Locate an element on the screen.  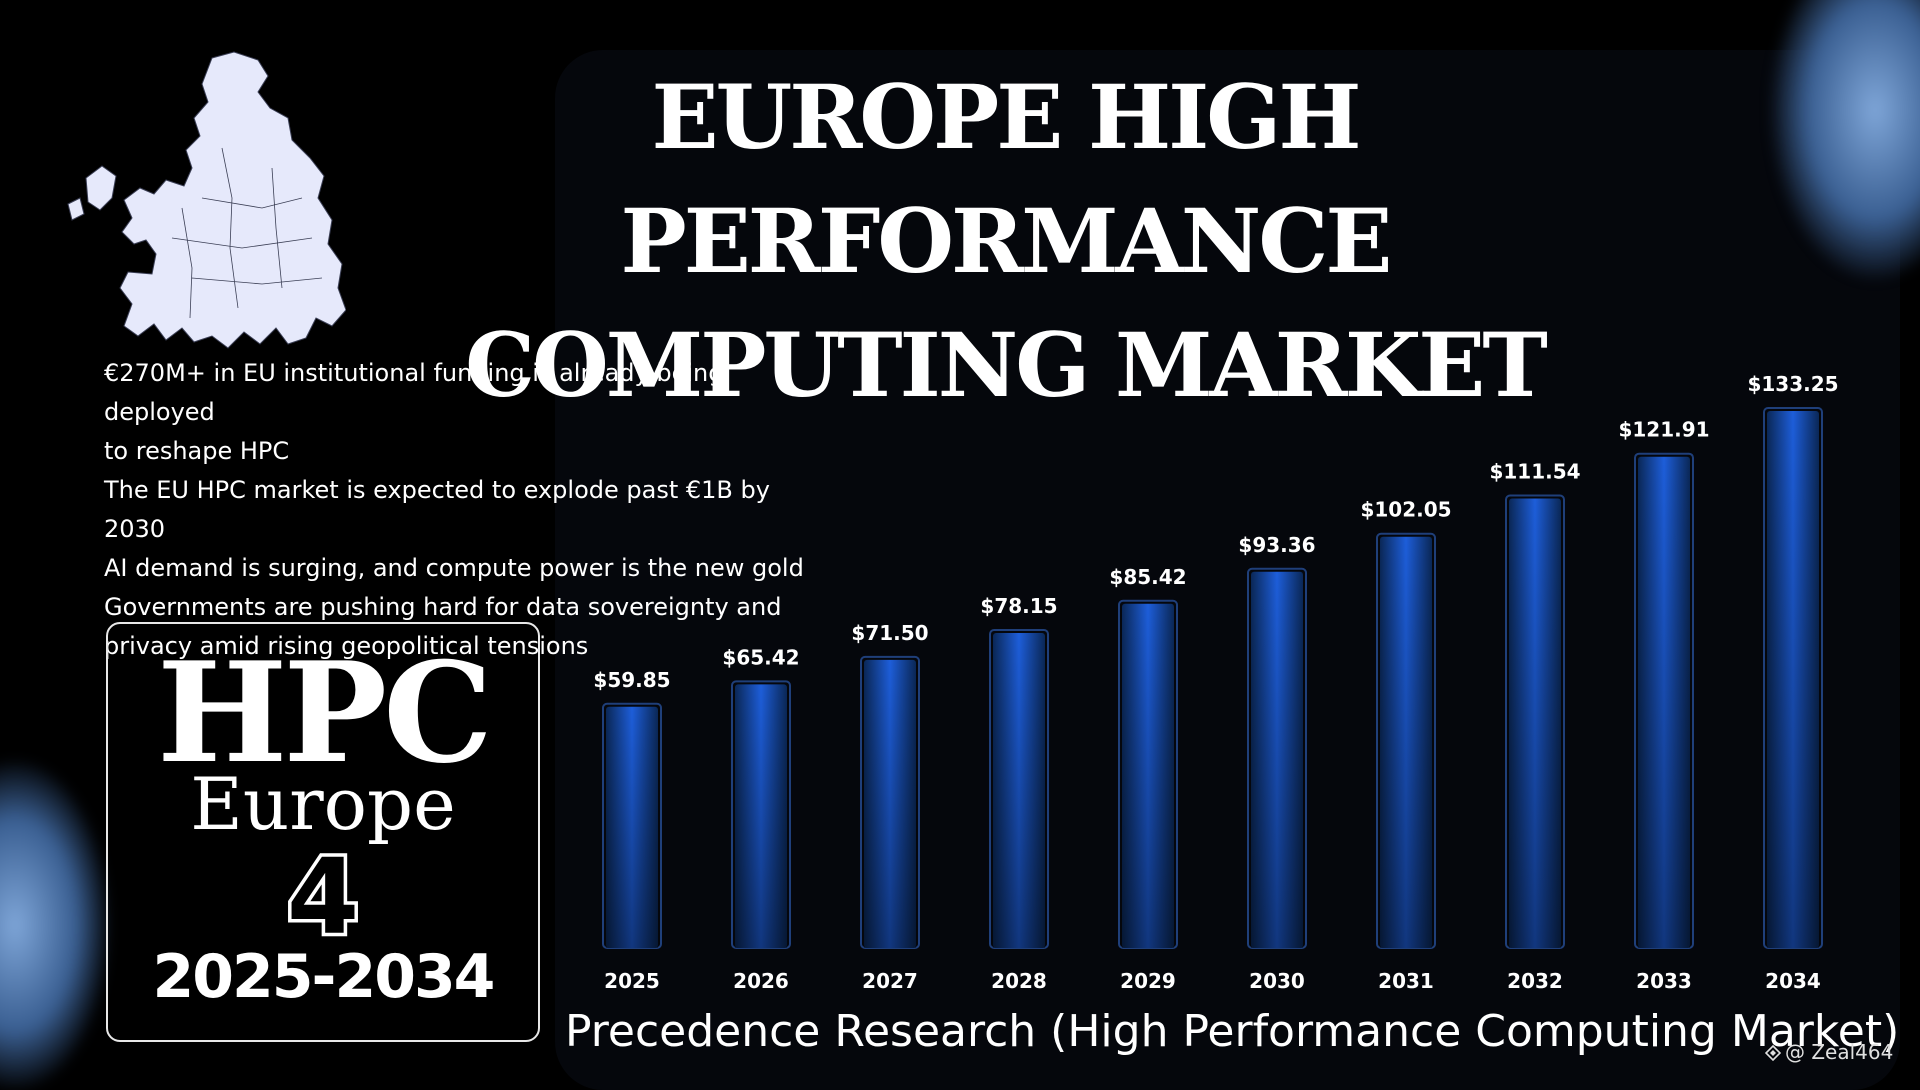
x-tick-label: 2027 is located at coordinates (890, 981).